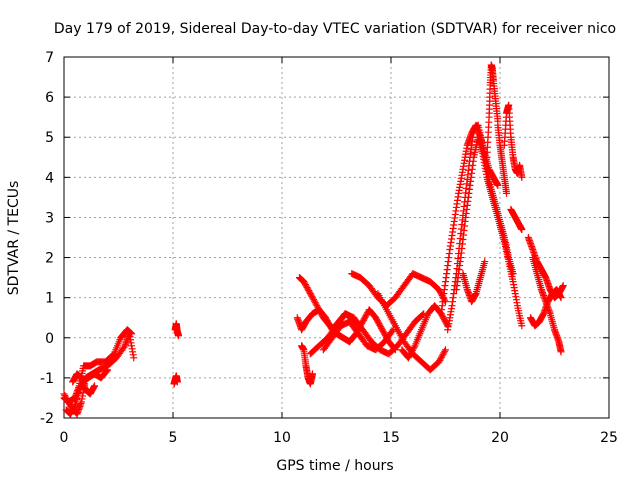 Image resolution: width=640 pixels, height=480 pixels. I want to click on y-tick-label: -2, so click(47, 419).